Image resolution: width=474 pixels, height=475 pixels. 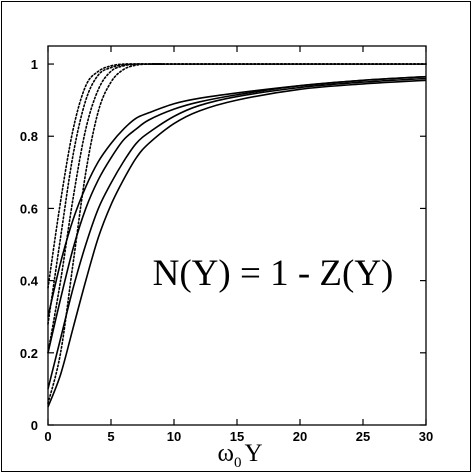 I want to click on x-tick-label: 5, so click(x=110, y=436).